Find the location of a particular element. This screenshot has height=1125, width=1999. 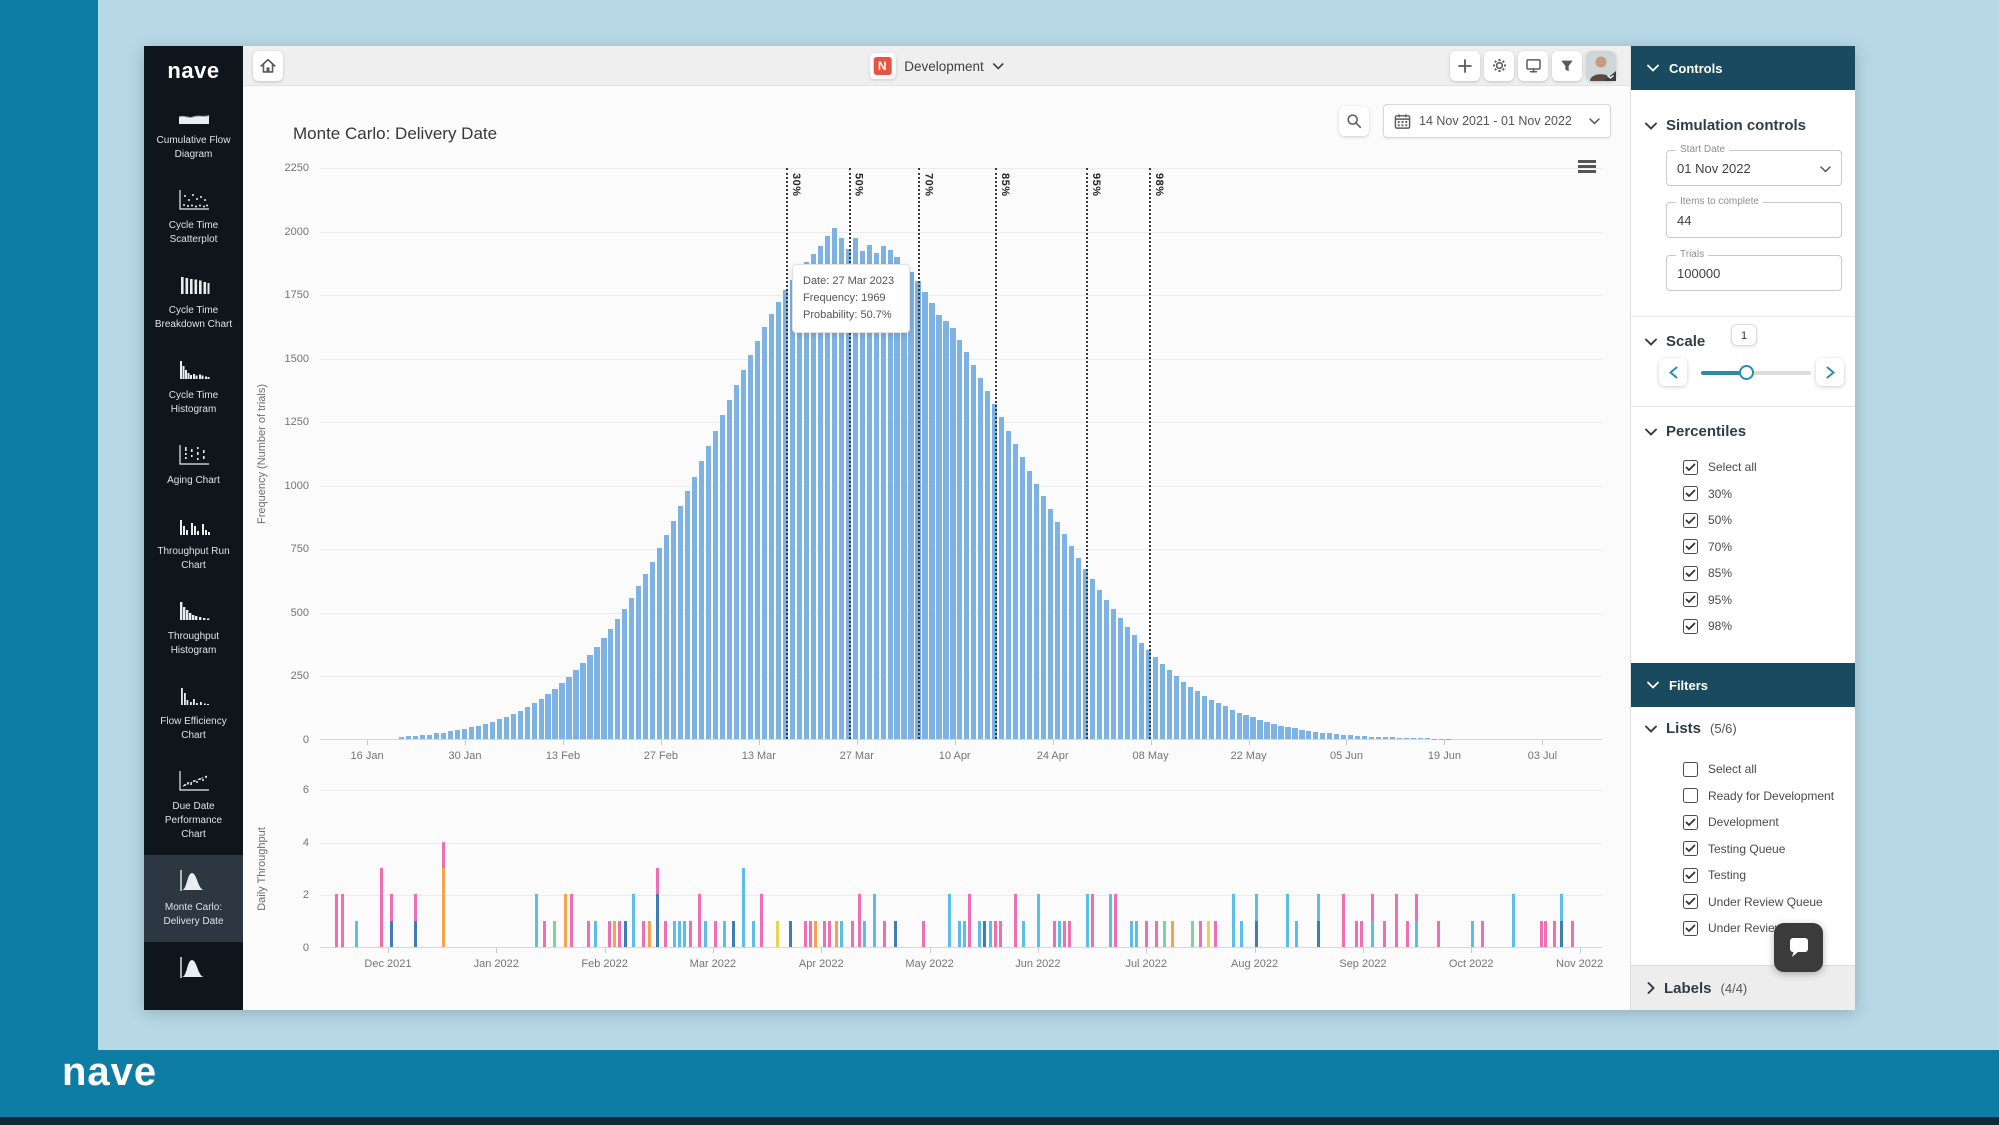

add-button is located at coordinates (1465, 65).